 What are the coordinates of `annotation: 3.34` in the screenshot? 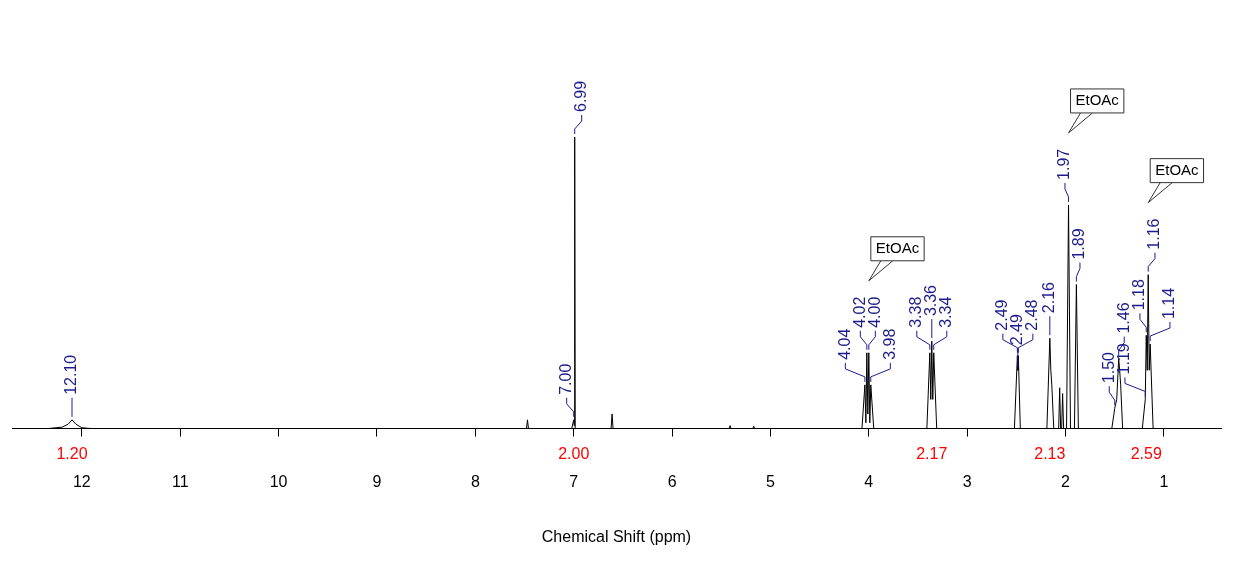 It's located at (946, 312).